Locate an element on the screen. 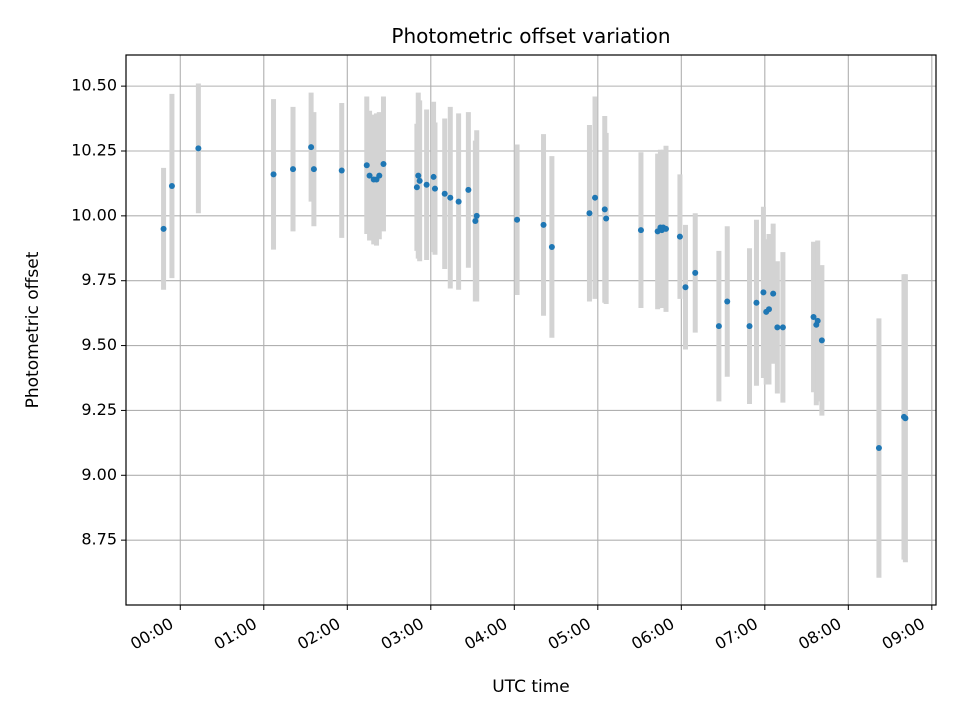 This screenshot has height=720, width=960. x-tick-label: 05:00 is located at coordinates (569, 634).